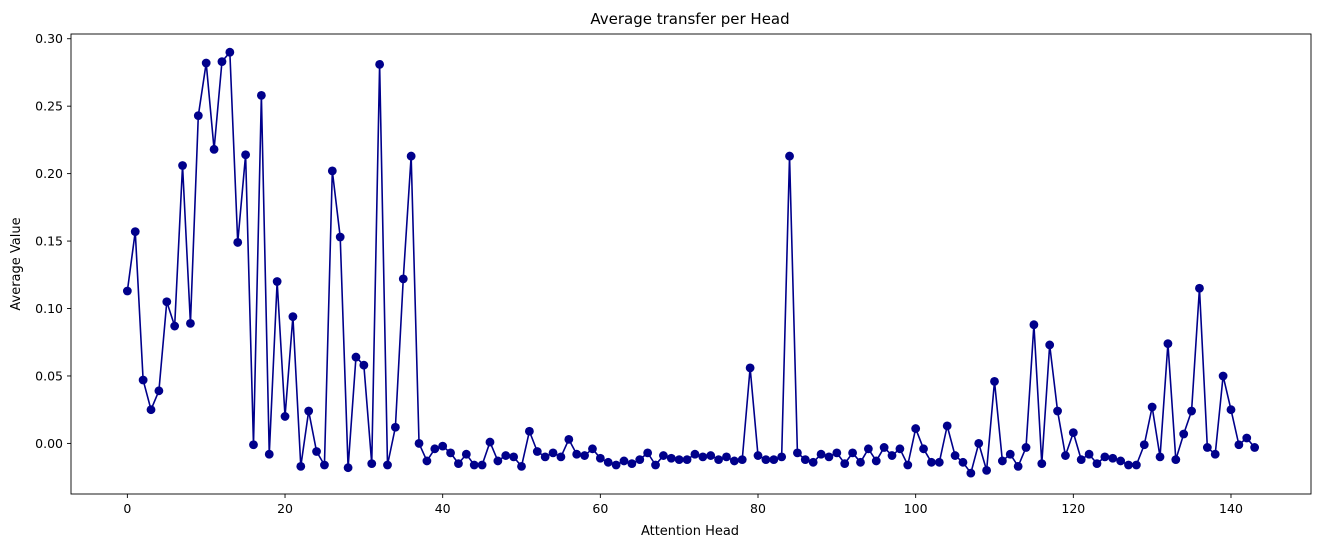 The height and width of the screenshot is (547, 1320). What do you see at coordinates (49, 241) in the screenshot?
I see `y-tick-label: 0.15` at bounding box center [49, 241].